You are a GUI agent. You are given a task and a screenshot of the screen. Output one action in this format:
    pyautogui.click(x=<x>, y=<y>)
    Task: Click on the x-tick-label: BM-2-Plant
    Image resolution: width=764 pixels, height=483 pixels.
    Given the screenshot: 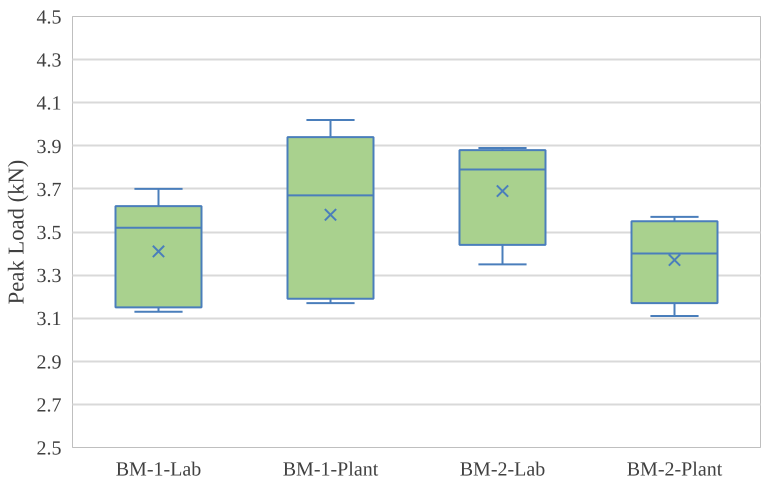 What is the action you would take?
    pyautogui.click(x=674, y=469)
    